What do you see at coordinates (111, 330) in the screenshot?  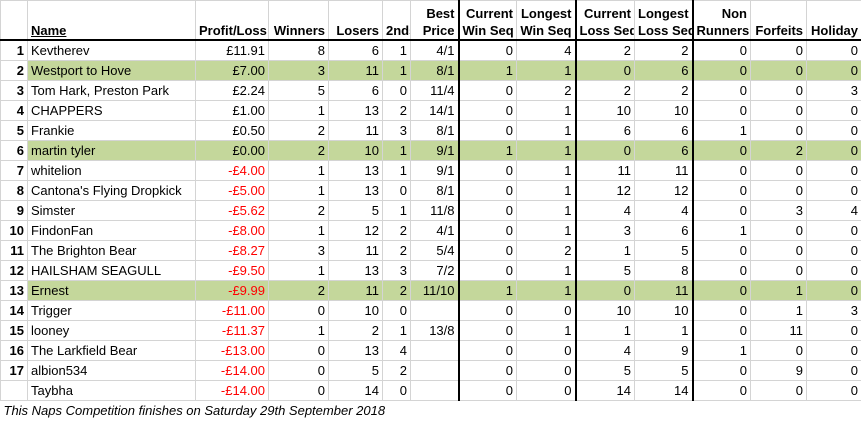 I see `name-cell: looney` at bounding box center [111, 330].